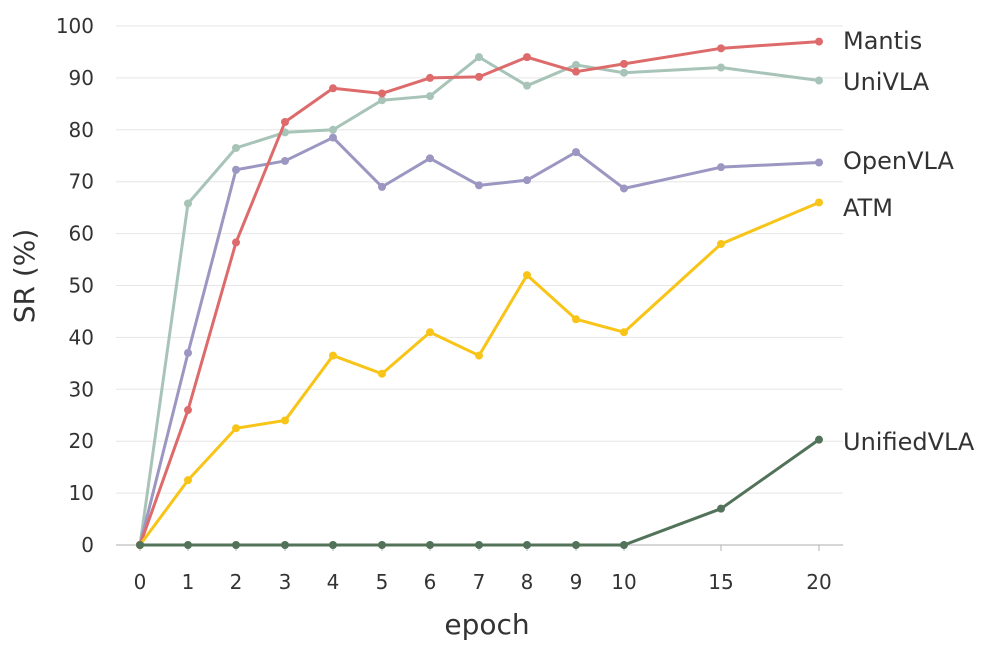 This screenshot has width=997, height=646. I want to click on y-tick-label: 0, so click(87, 545).